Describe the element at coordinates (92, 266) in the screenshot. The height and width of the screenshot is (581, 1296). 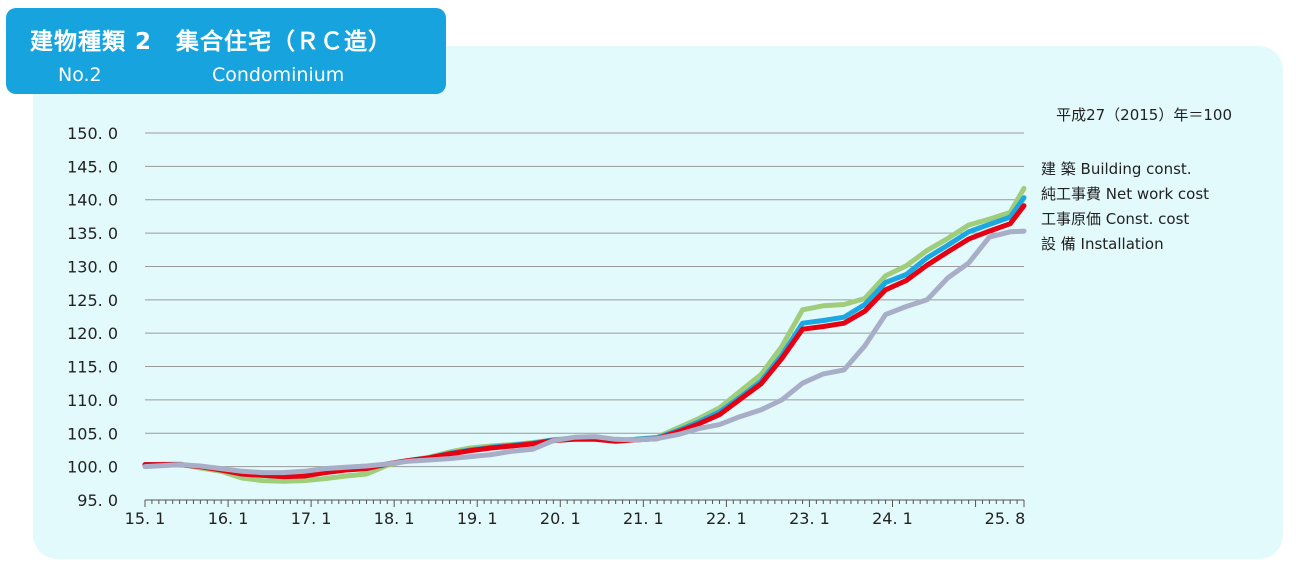
I see `y-tick-label: 130. 0` at that location.